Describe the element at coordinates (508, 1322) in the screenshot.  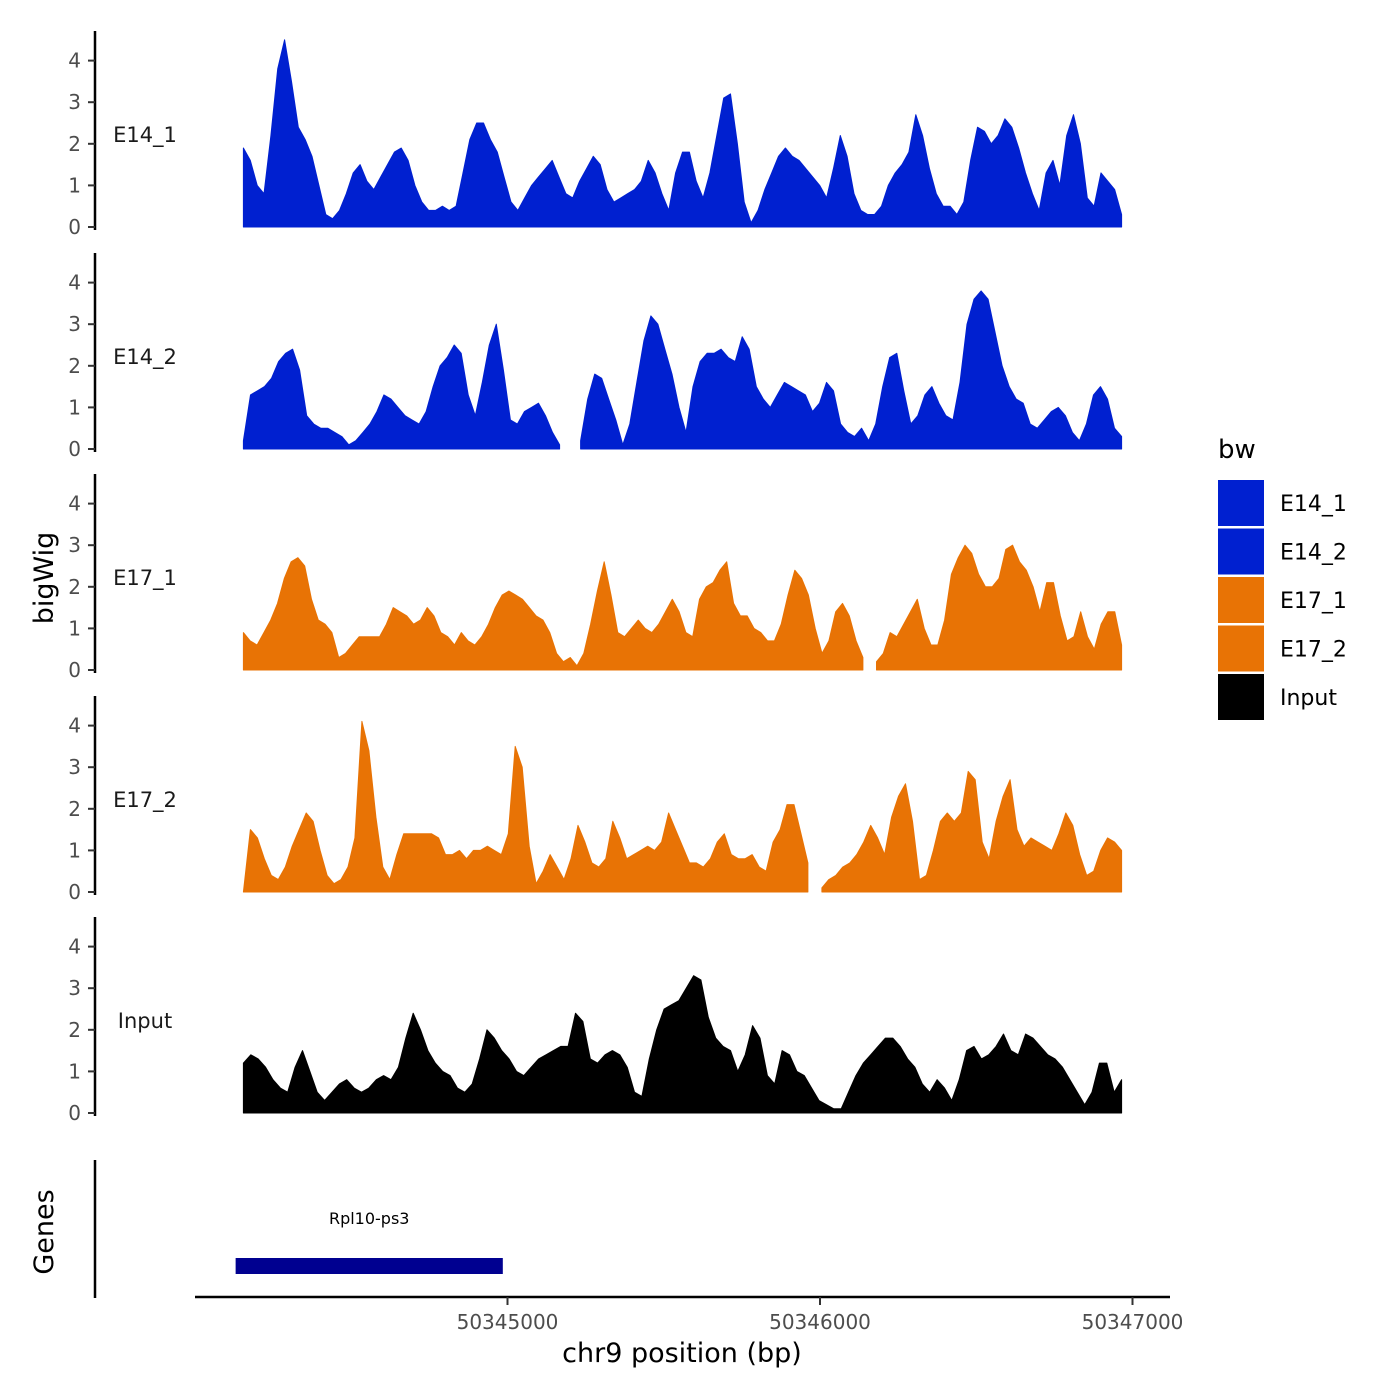
I see `x-tick-label: 50345000` at that location.